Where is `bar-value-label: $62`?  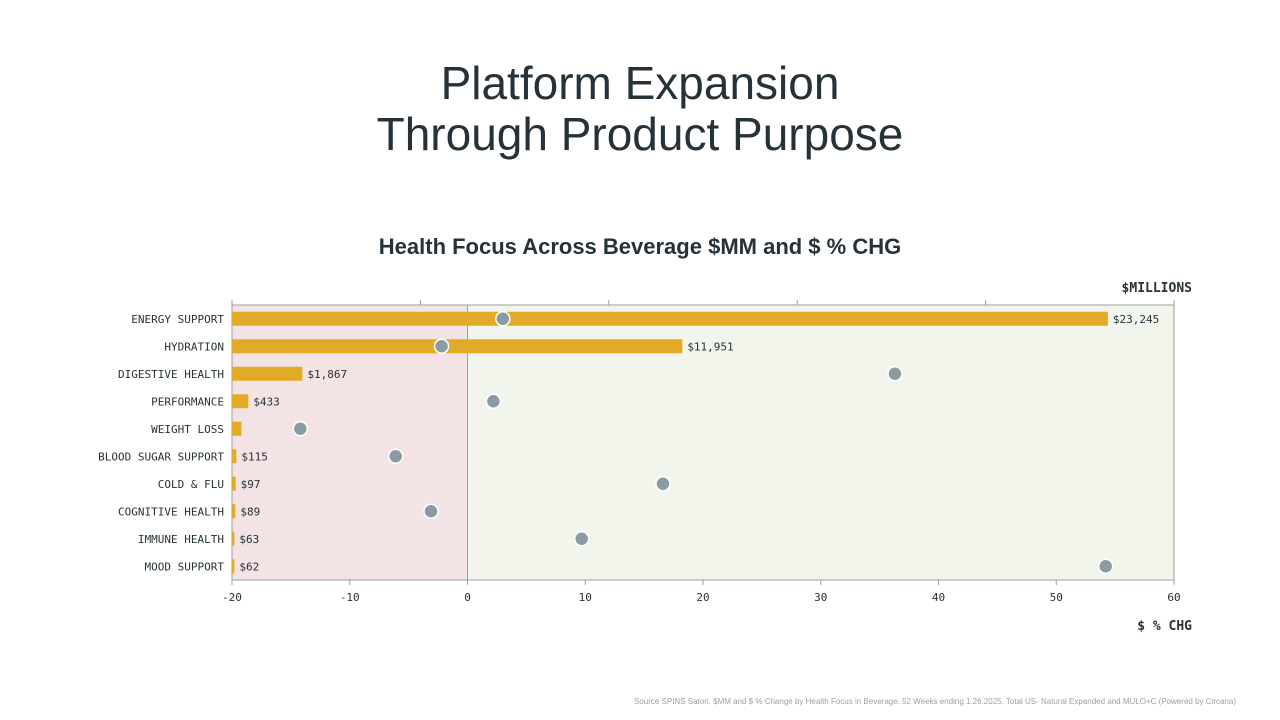
bar-value-label: $62 is located at coordinates (249, 566).